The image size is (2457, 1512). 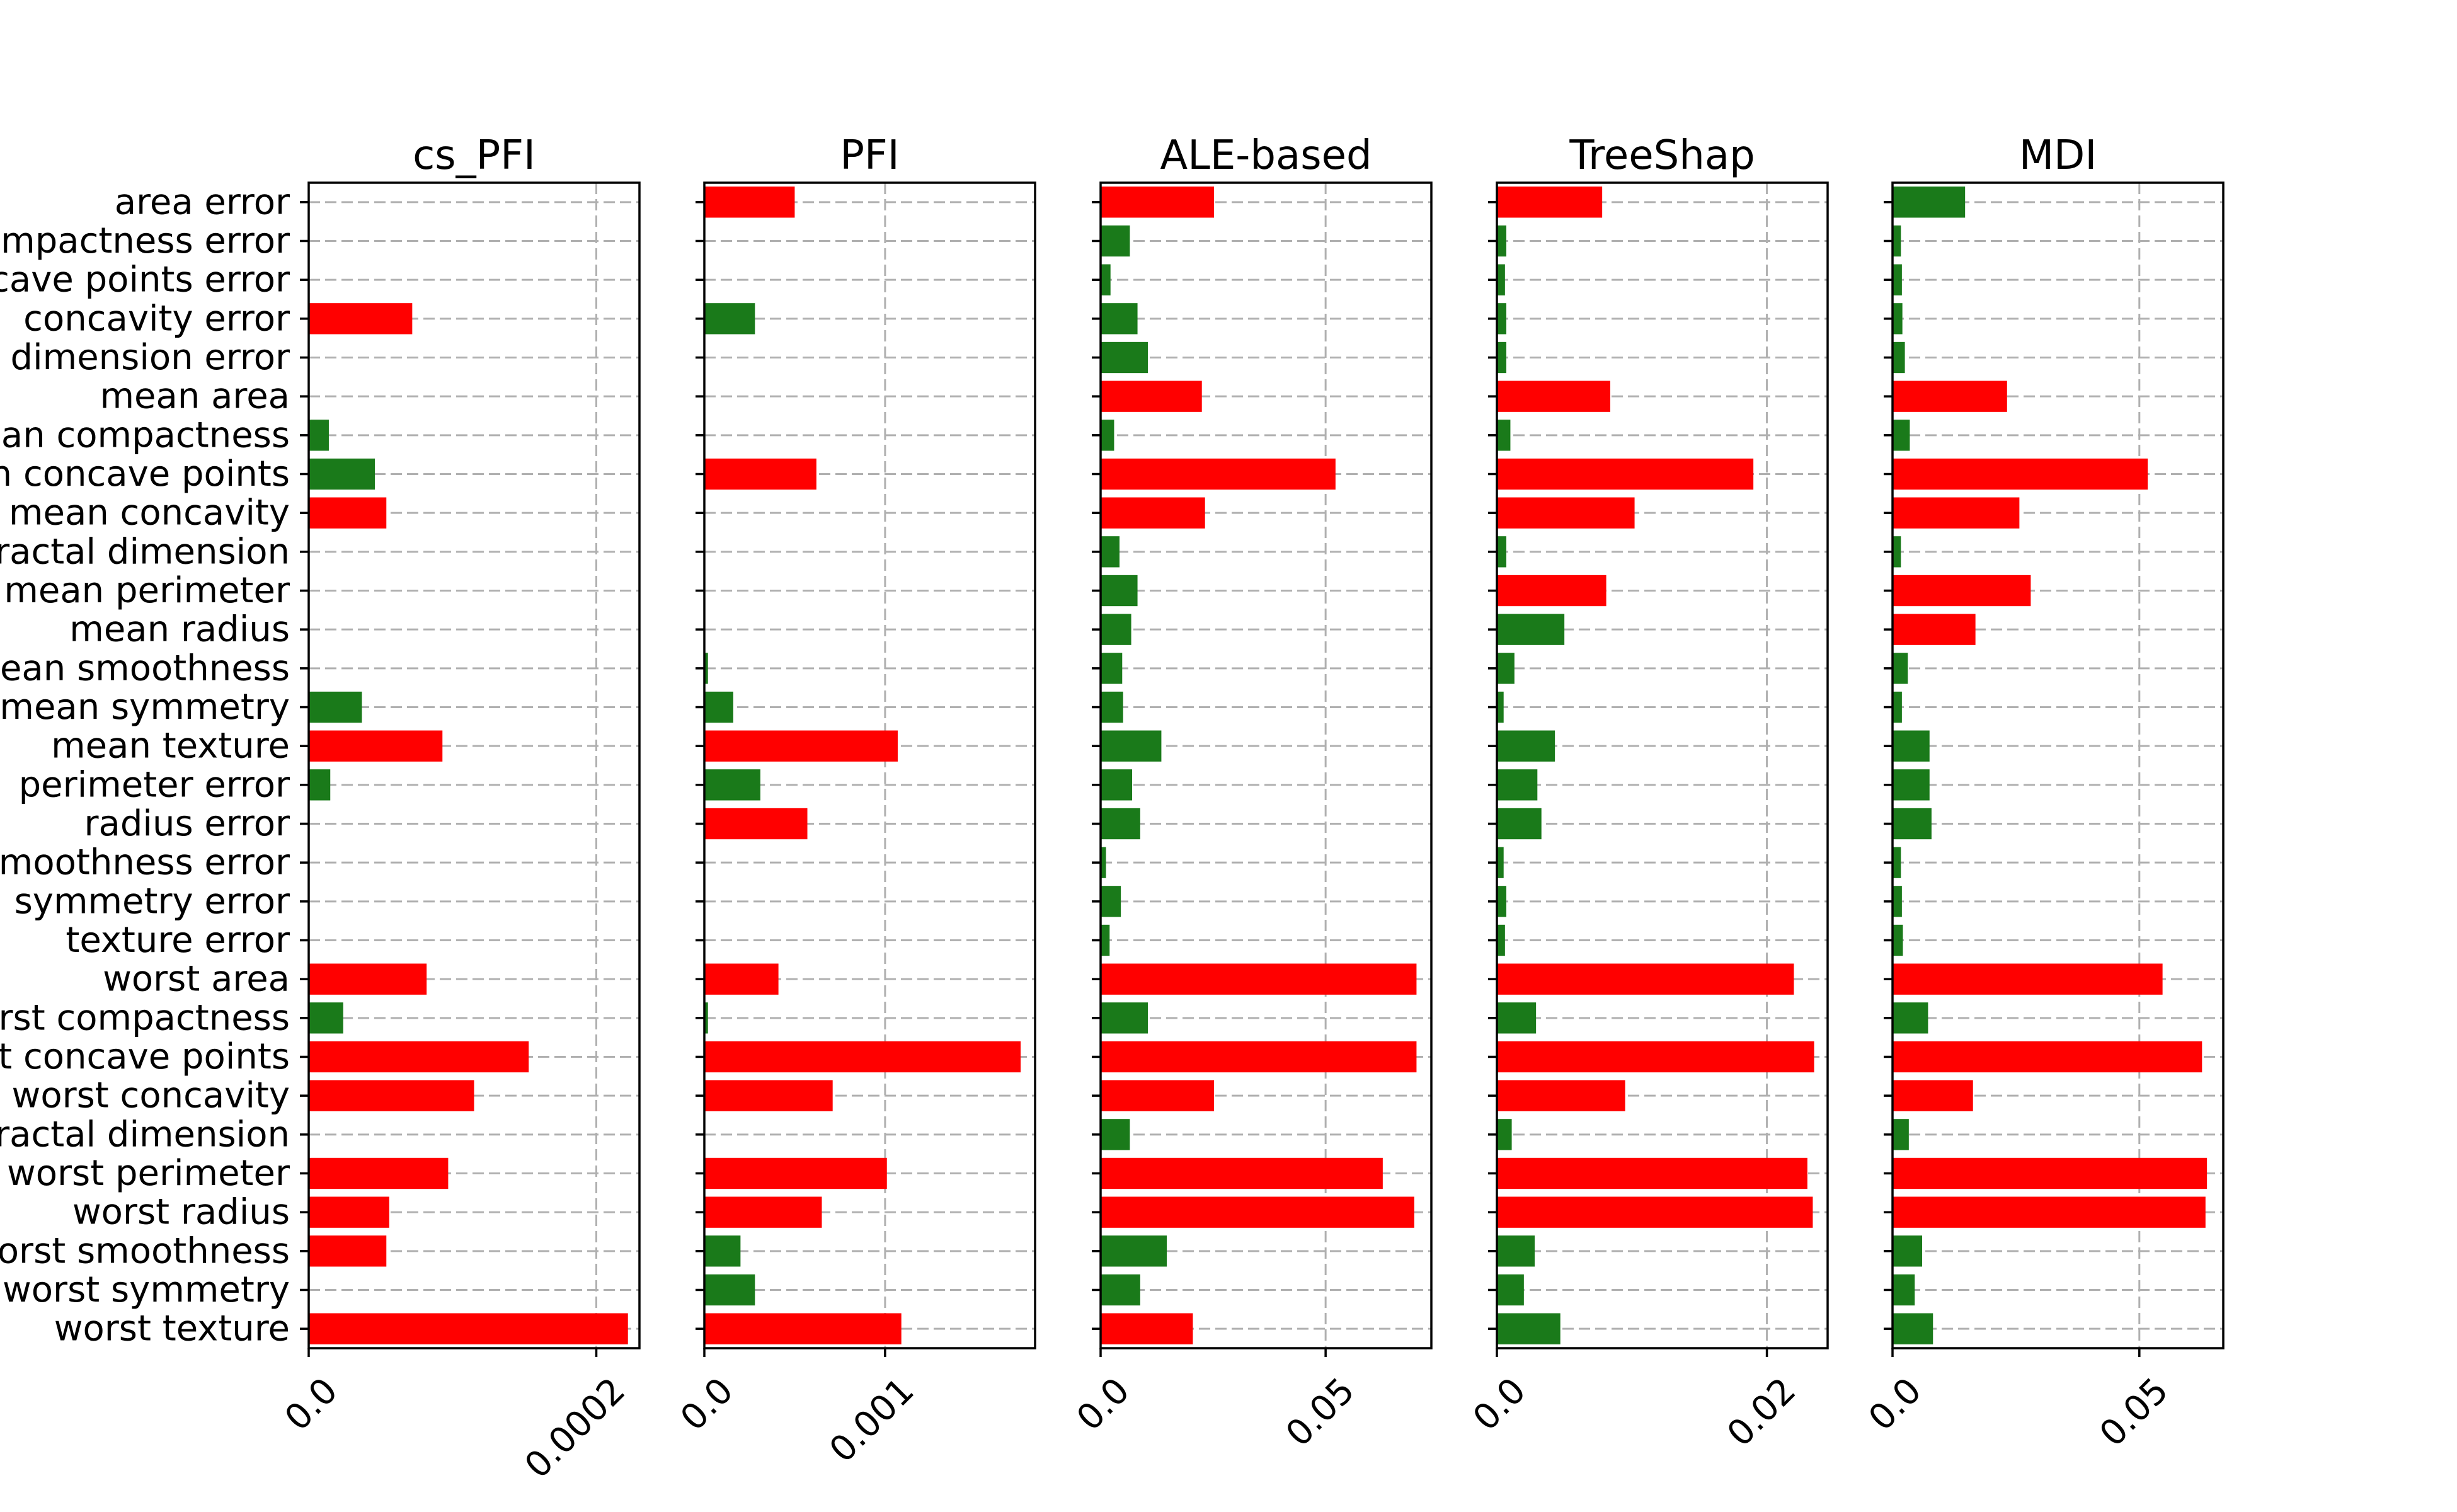 I want to click on category-label-mean-concave-points: mean concave points, so click(x=145, y=474).